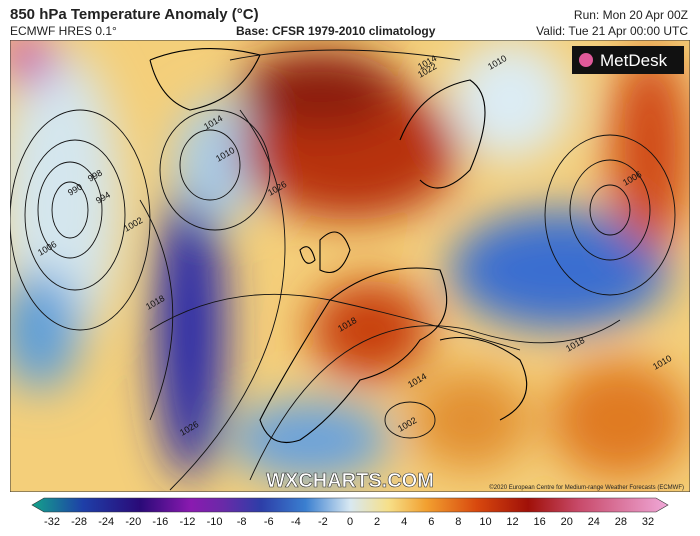 The width and height of the screenshot is (700, 536). I want to click on colorbar-label: 8, so click(458, 522).